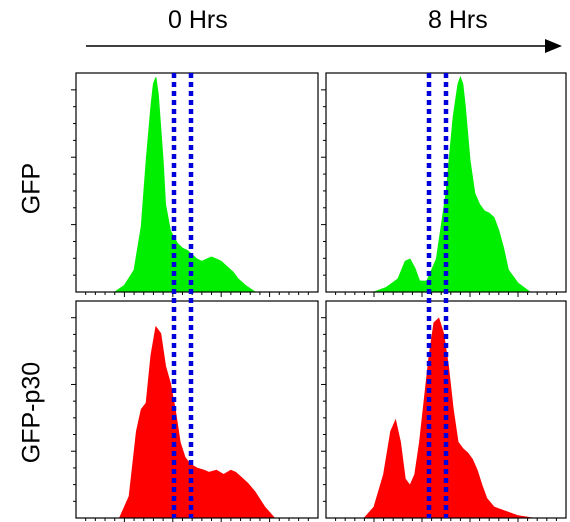  I want to click on time-arrow, so click(324, 46).